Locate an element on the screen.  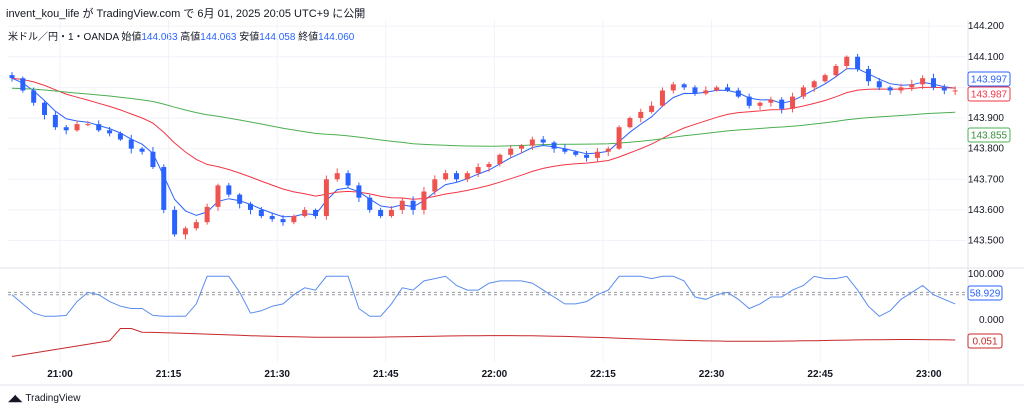
ma-slow-price-tag: 143.855 is located at coordinates (989, 136).